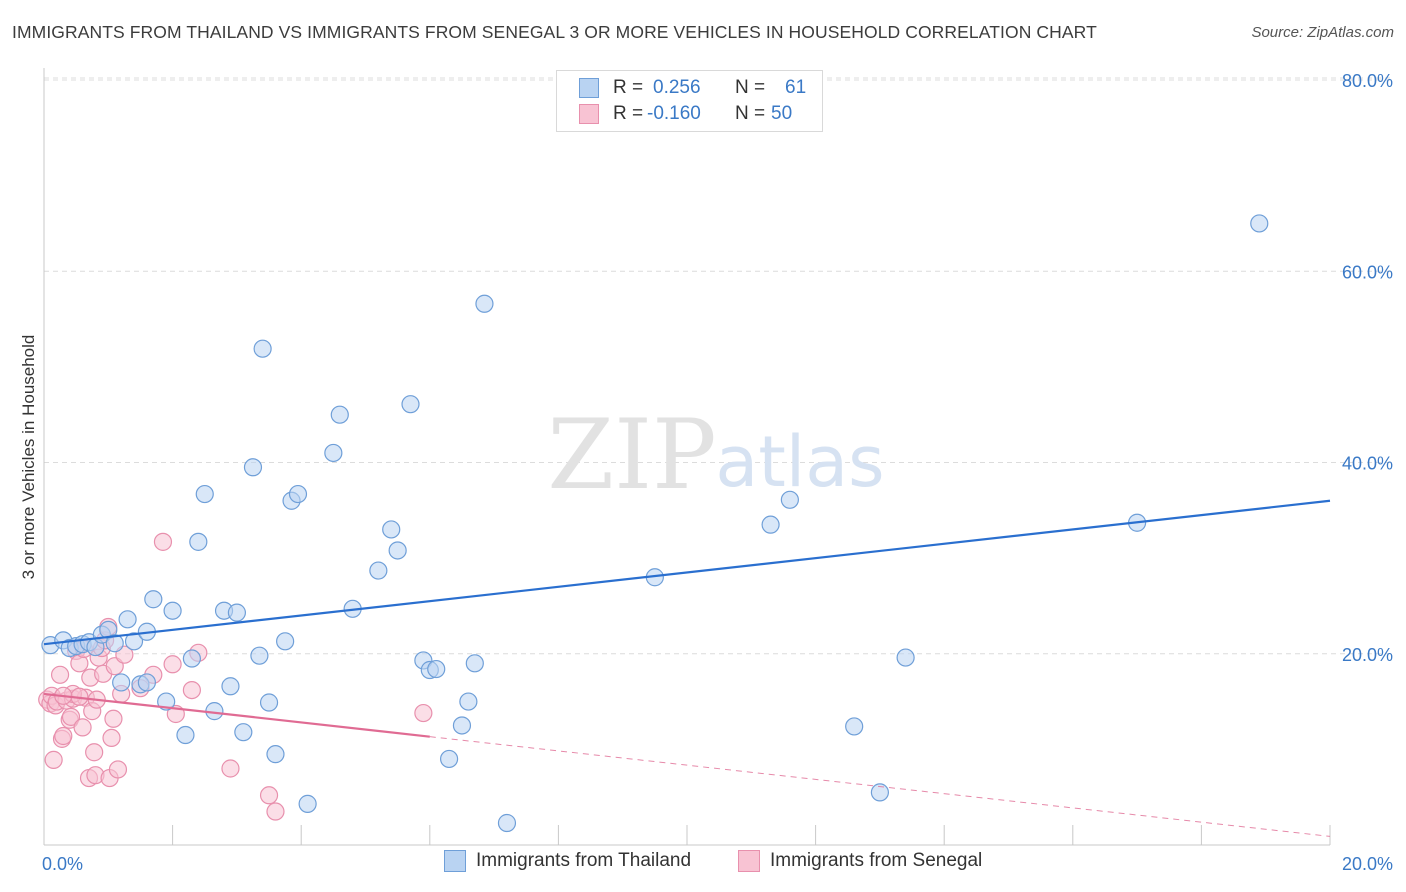 Image resolution: width=1406 pixels, height=892 pixels. I want to click on series-senegal, so click(235, 676).